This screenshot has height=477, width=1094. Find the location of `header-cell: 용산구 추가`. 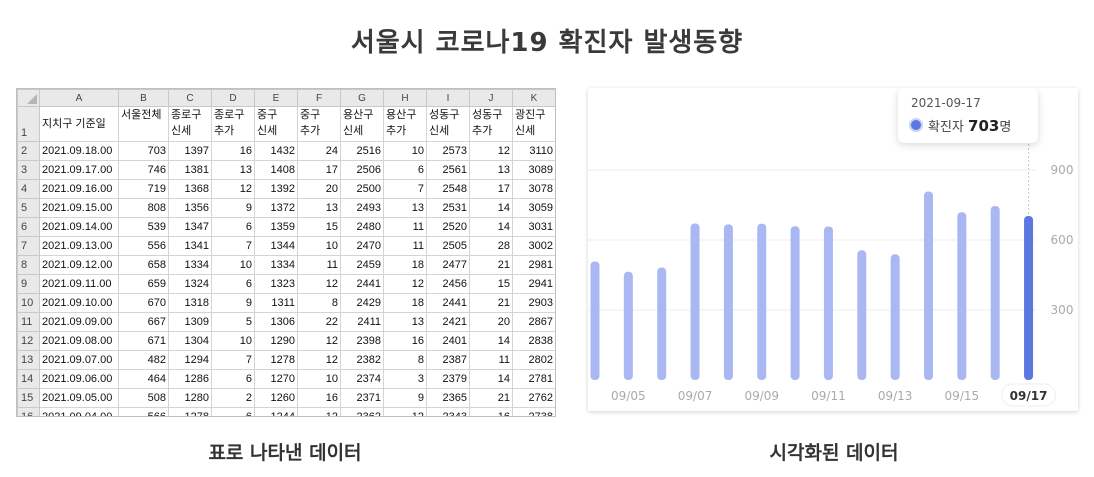

header-cell: 용산구 추가 is located at coordinates (405, 124).